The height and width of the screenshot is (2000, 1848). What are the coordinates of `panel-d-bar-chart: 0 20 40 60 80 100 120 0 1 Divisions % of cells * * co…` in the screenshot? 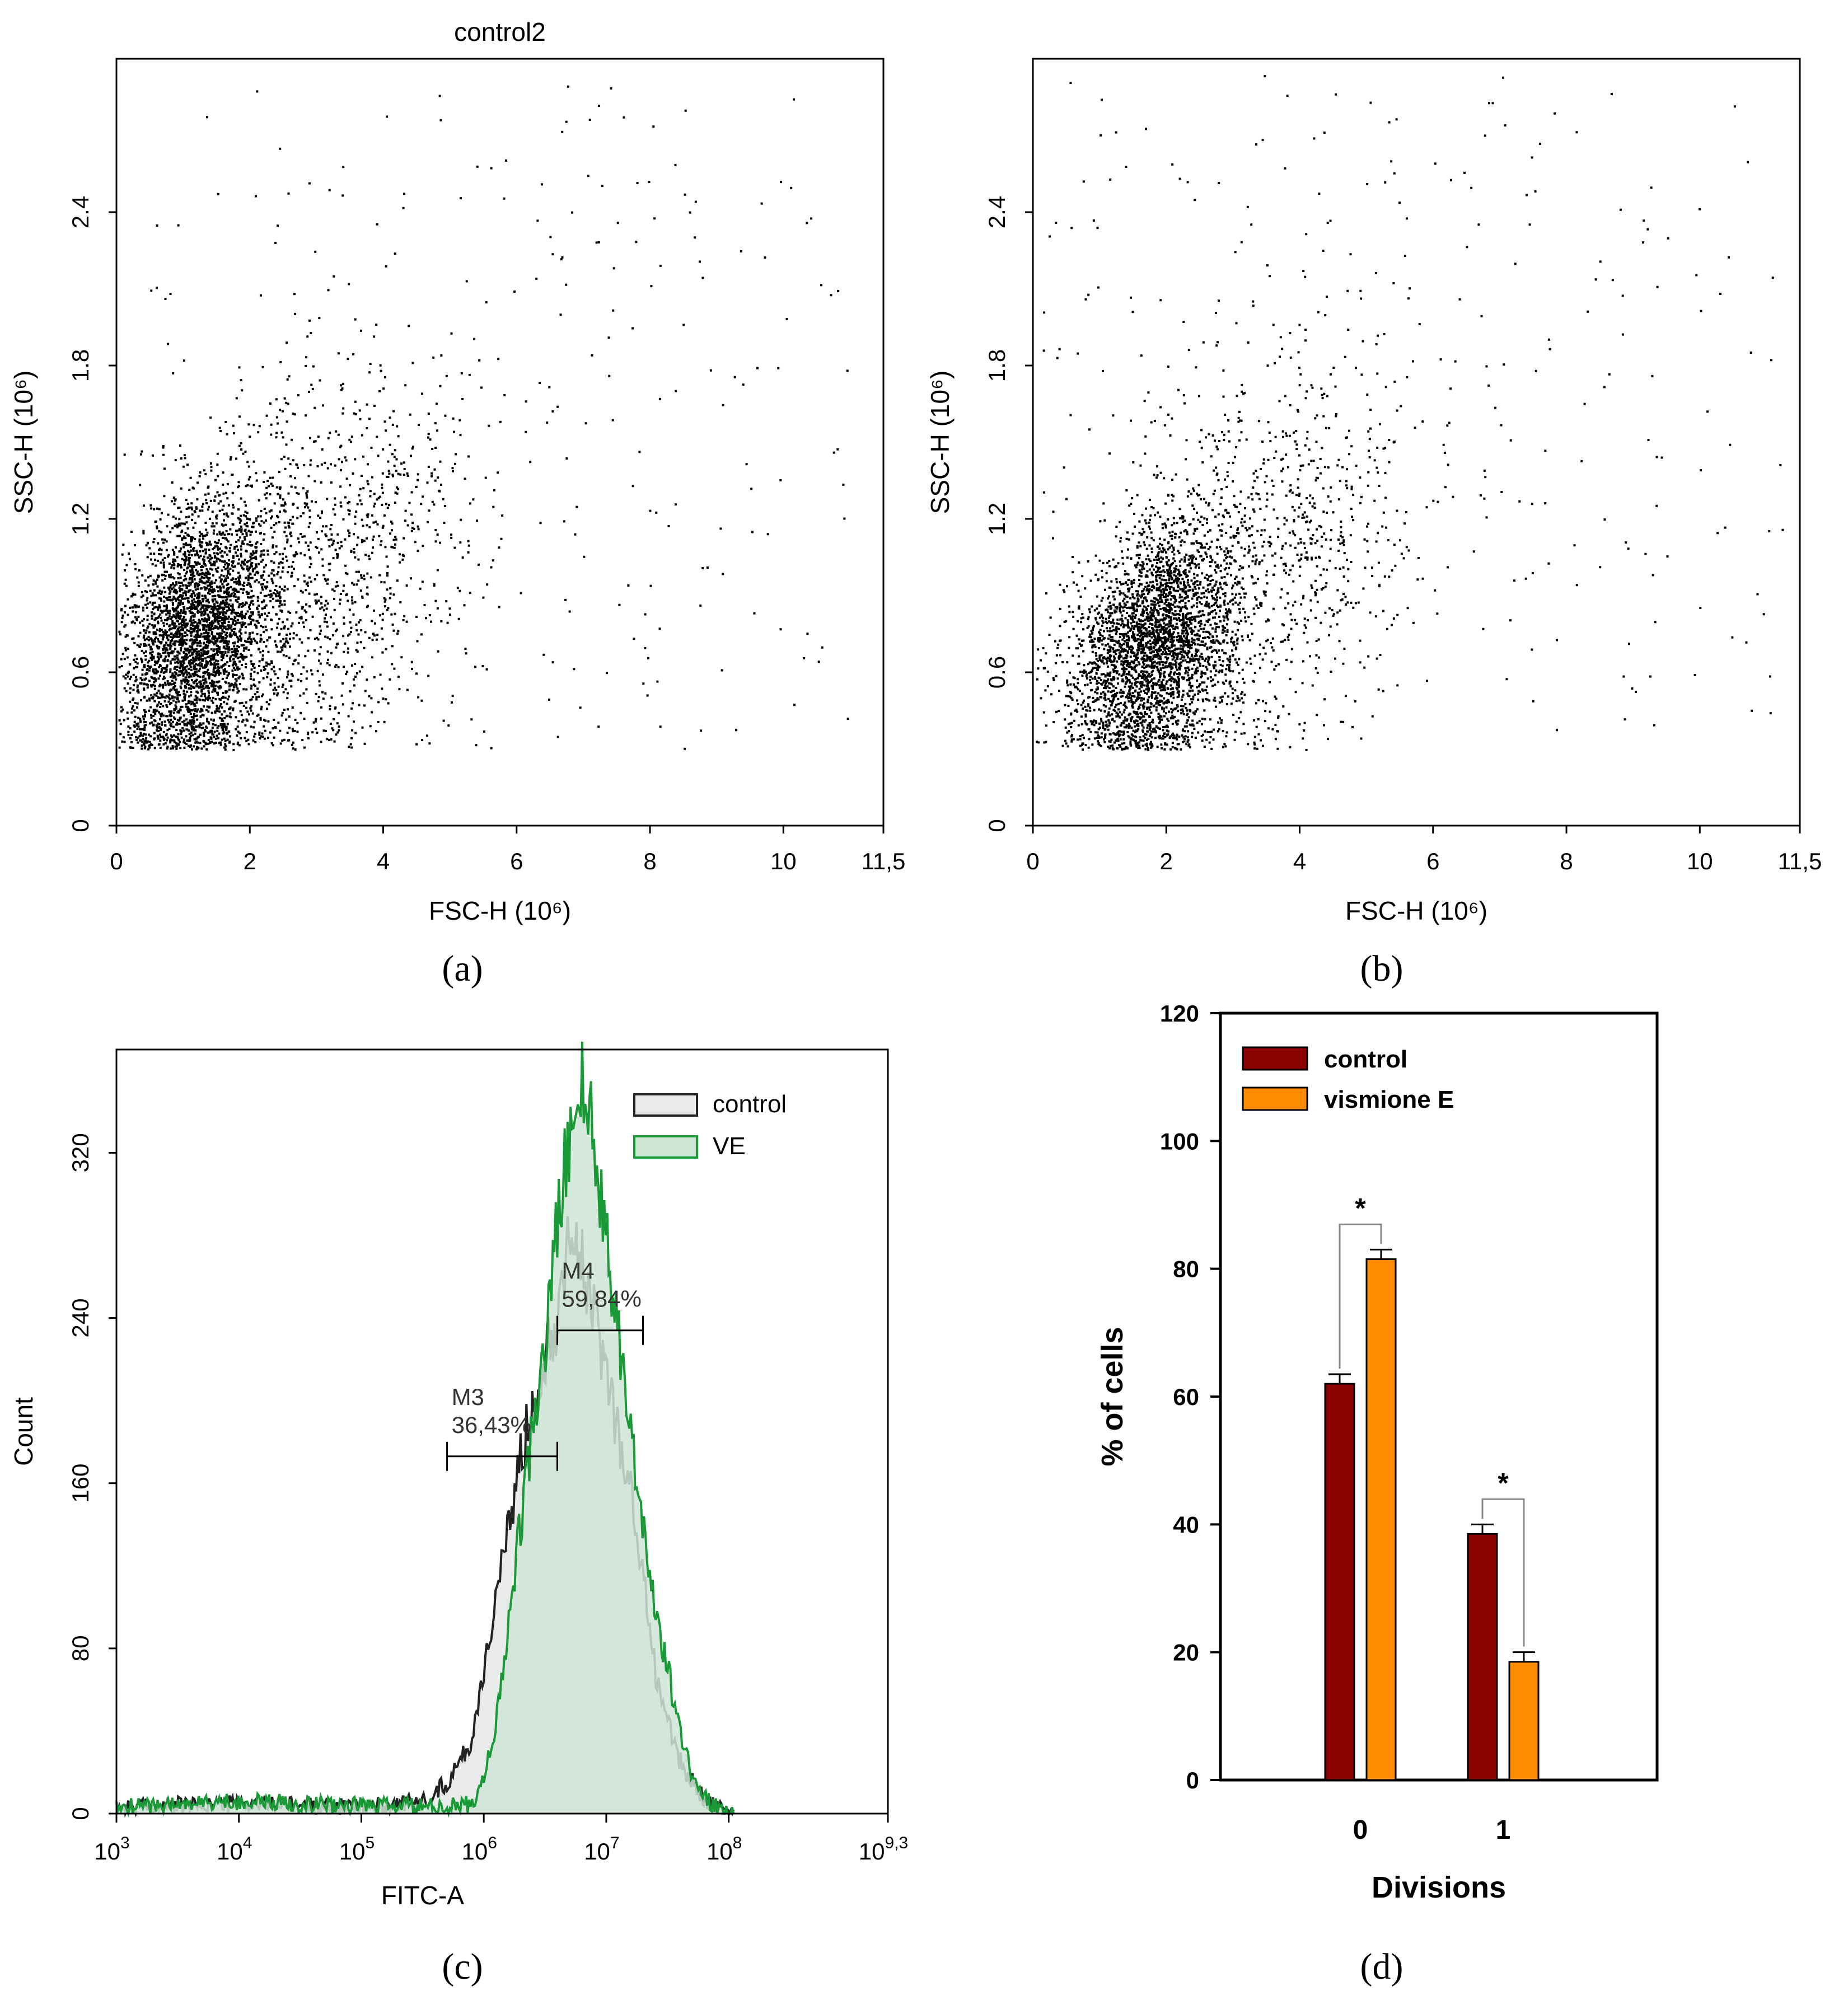 It's located at (1377, 1452).